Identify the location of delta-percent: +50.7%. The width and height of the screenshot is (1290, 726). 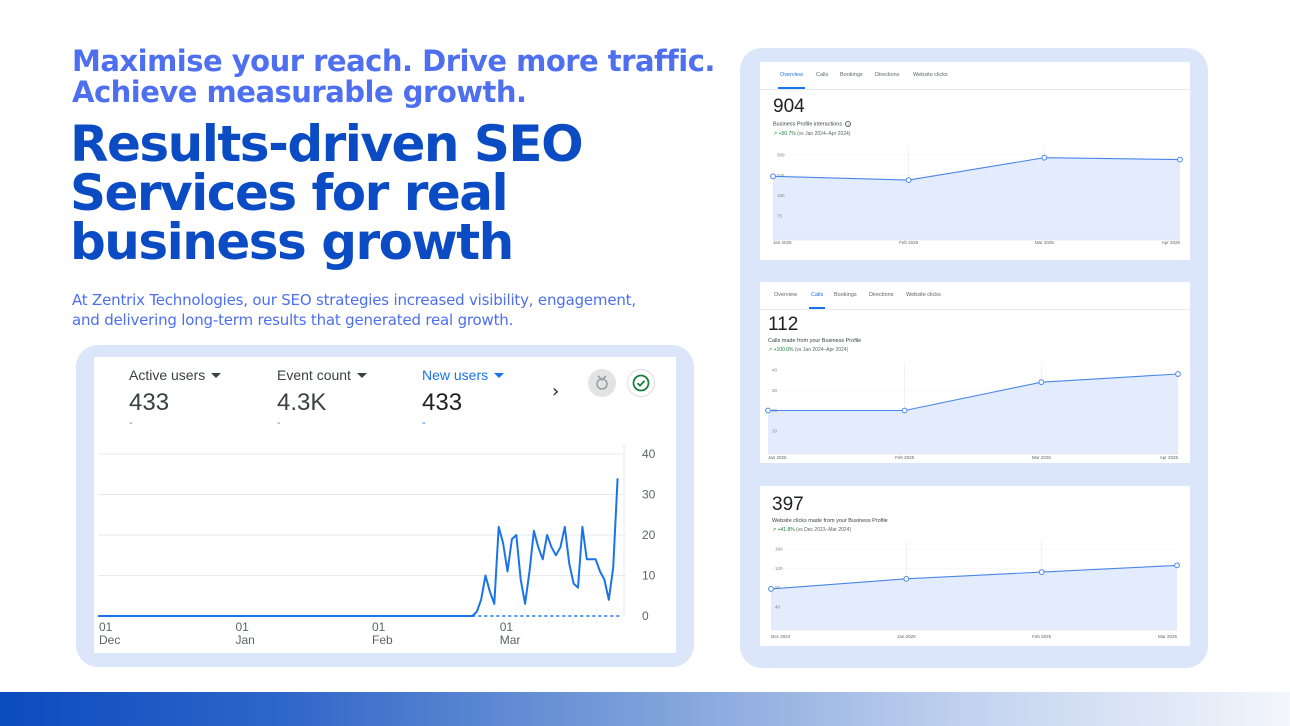
(787, 134).